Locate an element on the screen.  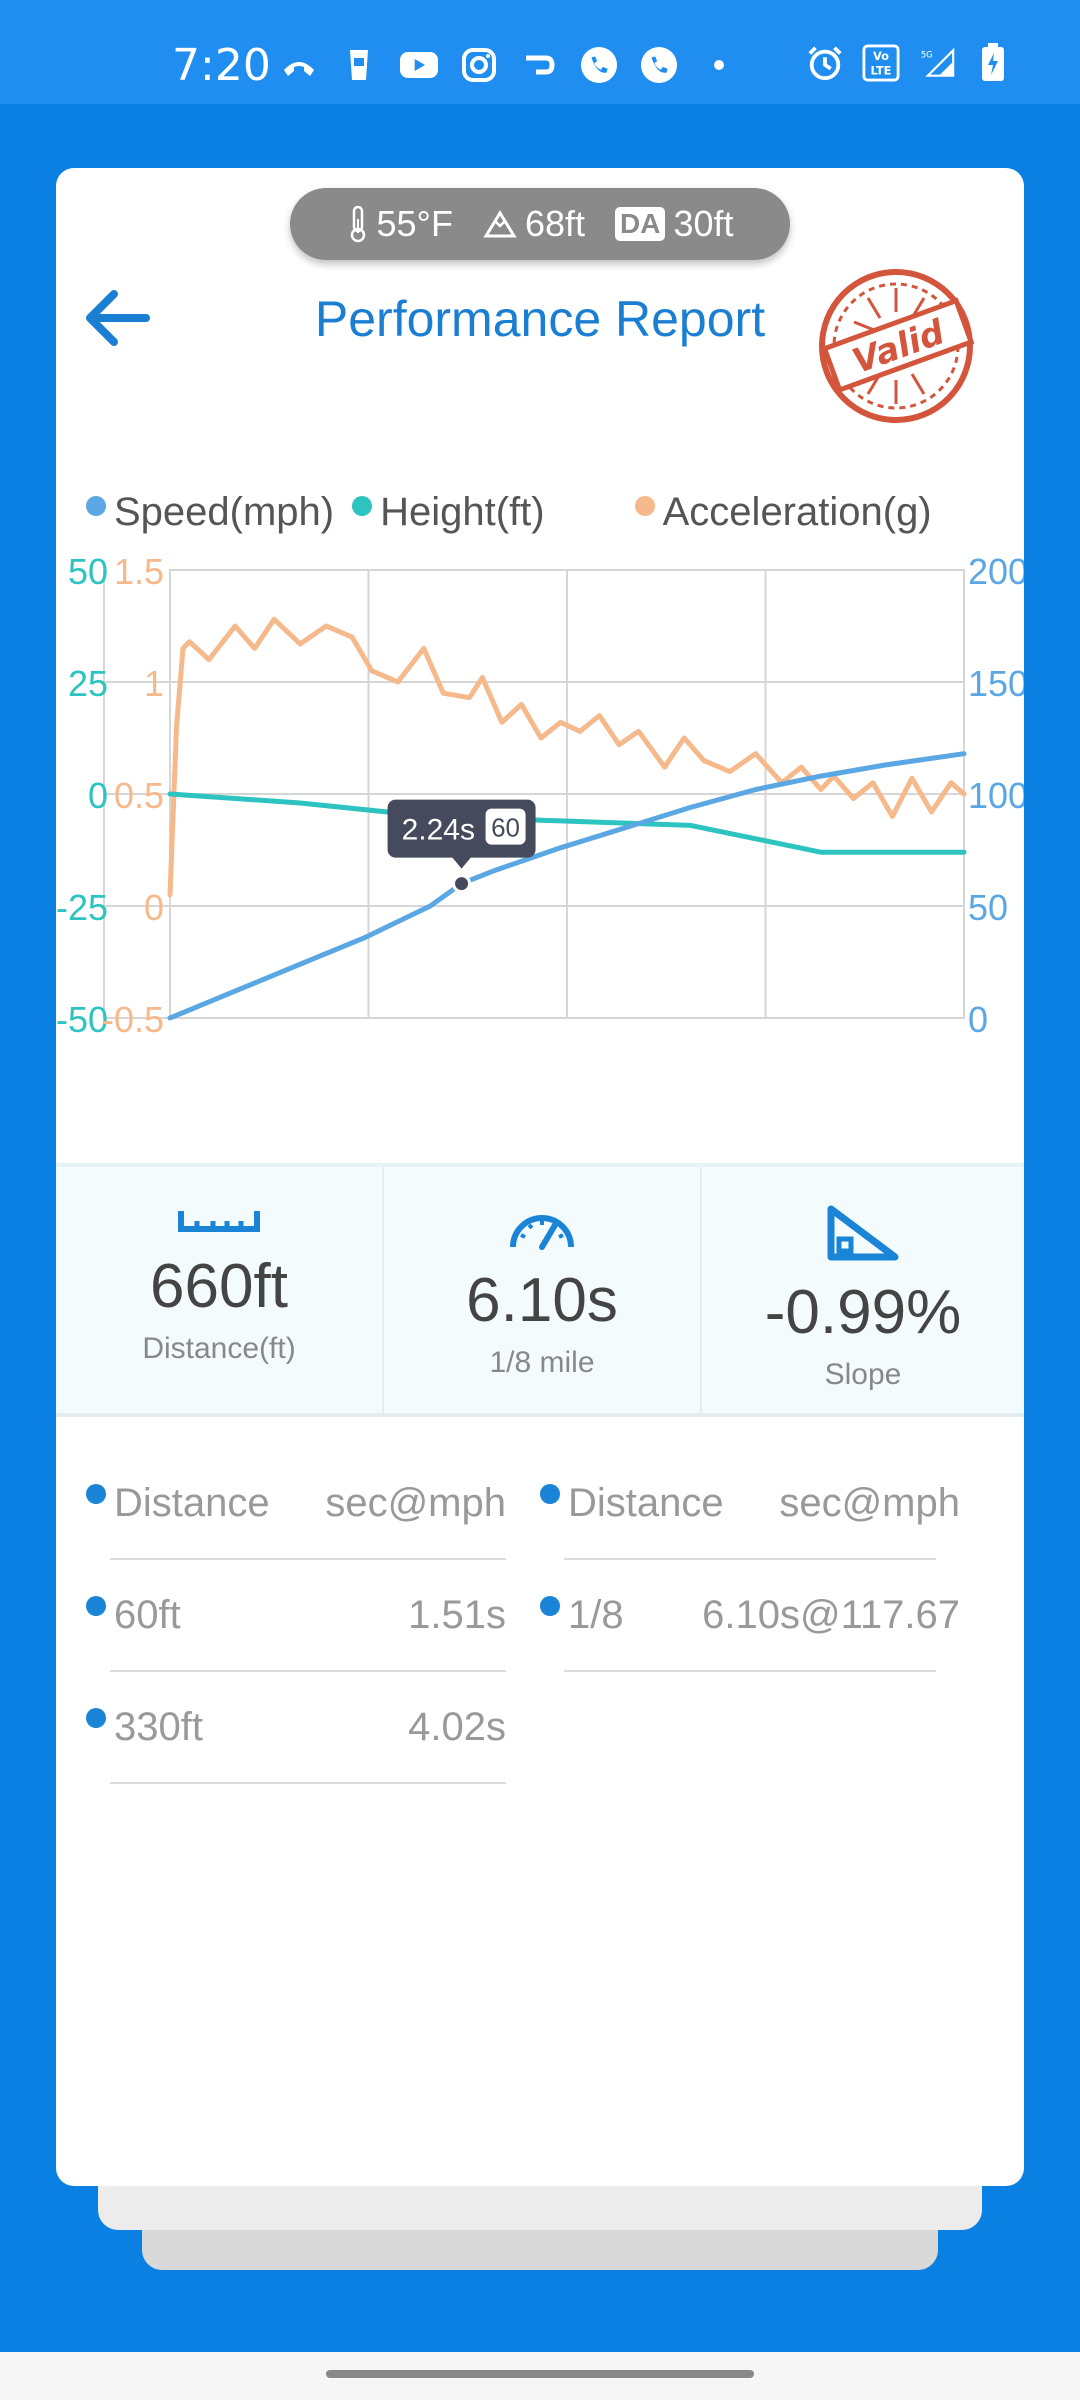
density-altitude-value: 30ft is located at coordinates (703, 223).